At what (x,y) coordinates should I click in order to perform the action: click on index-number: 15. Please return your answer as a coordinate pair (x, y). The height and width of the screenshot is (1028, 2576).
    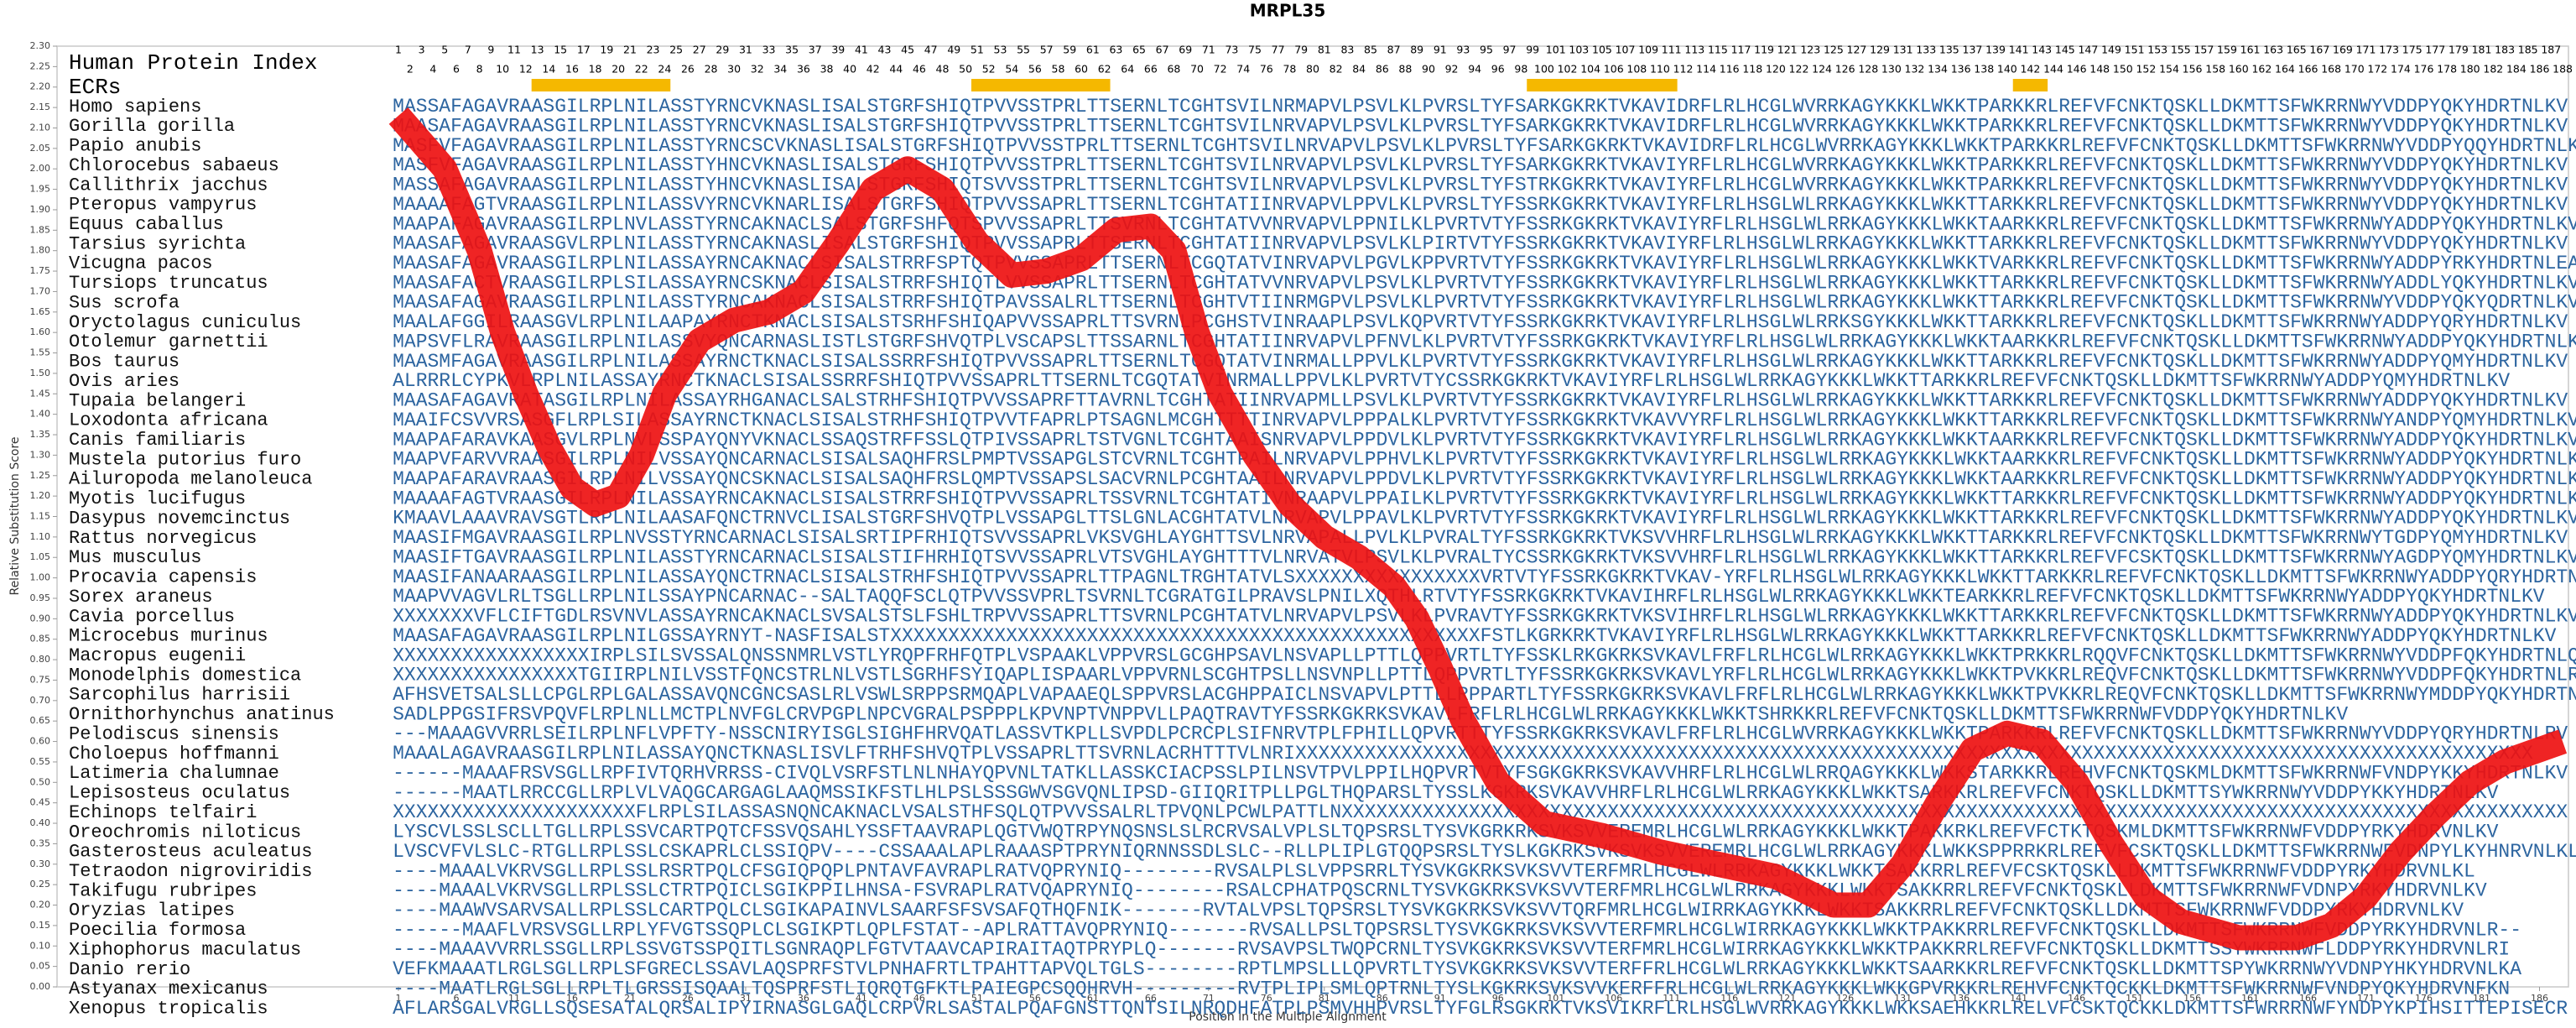
    Looking at the image, I should click on (560, 50).